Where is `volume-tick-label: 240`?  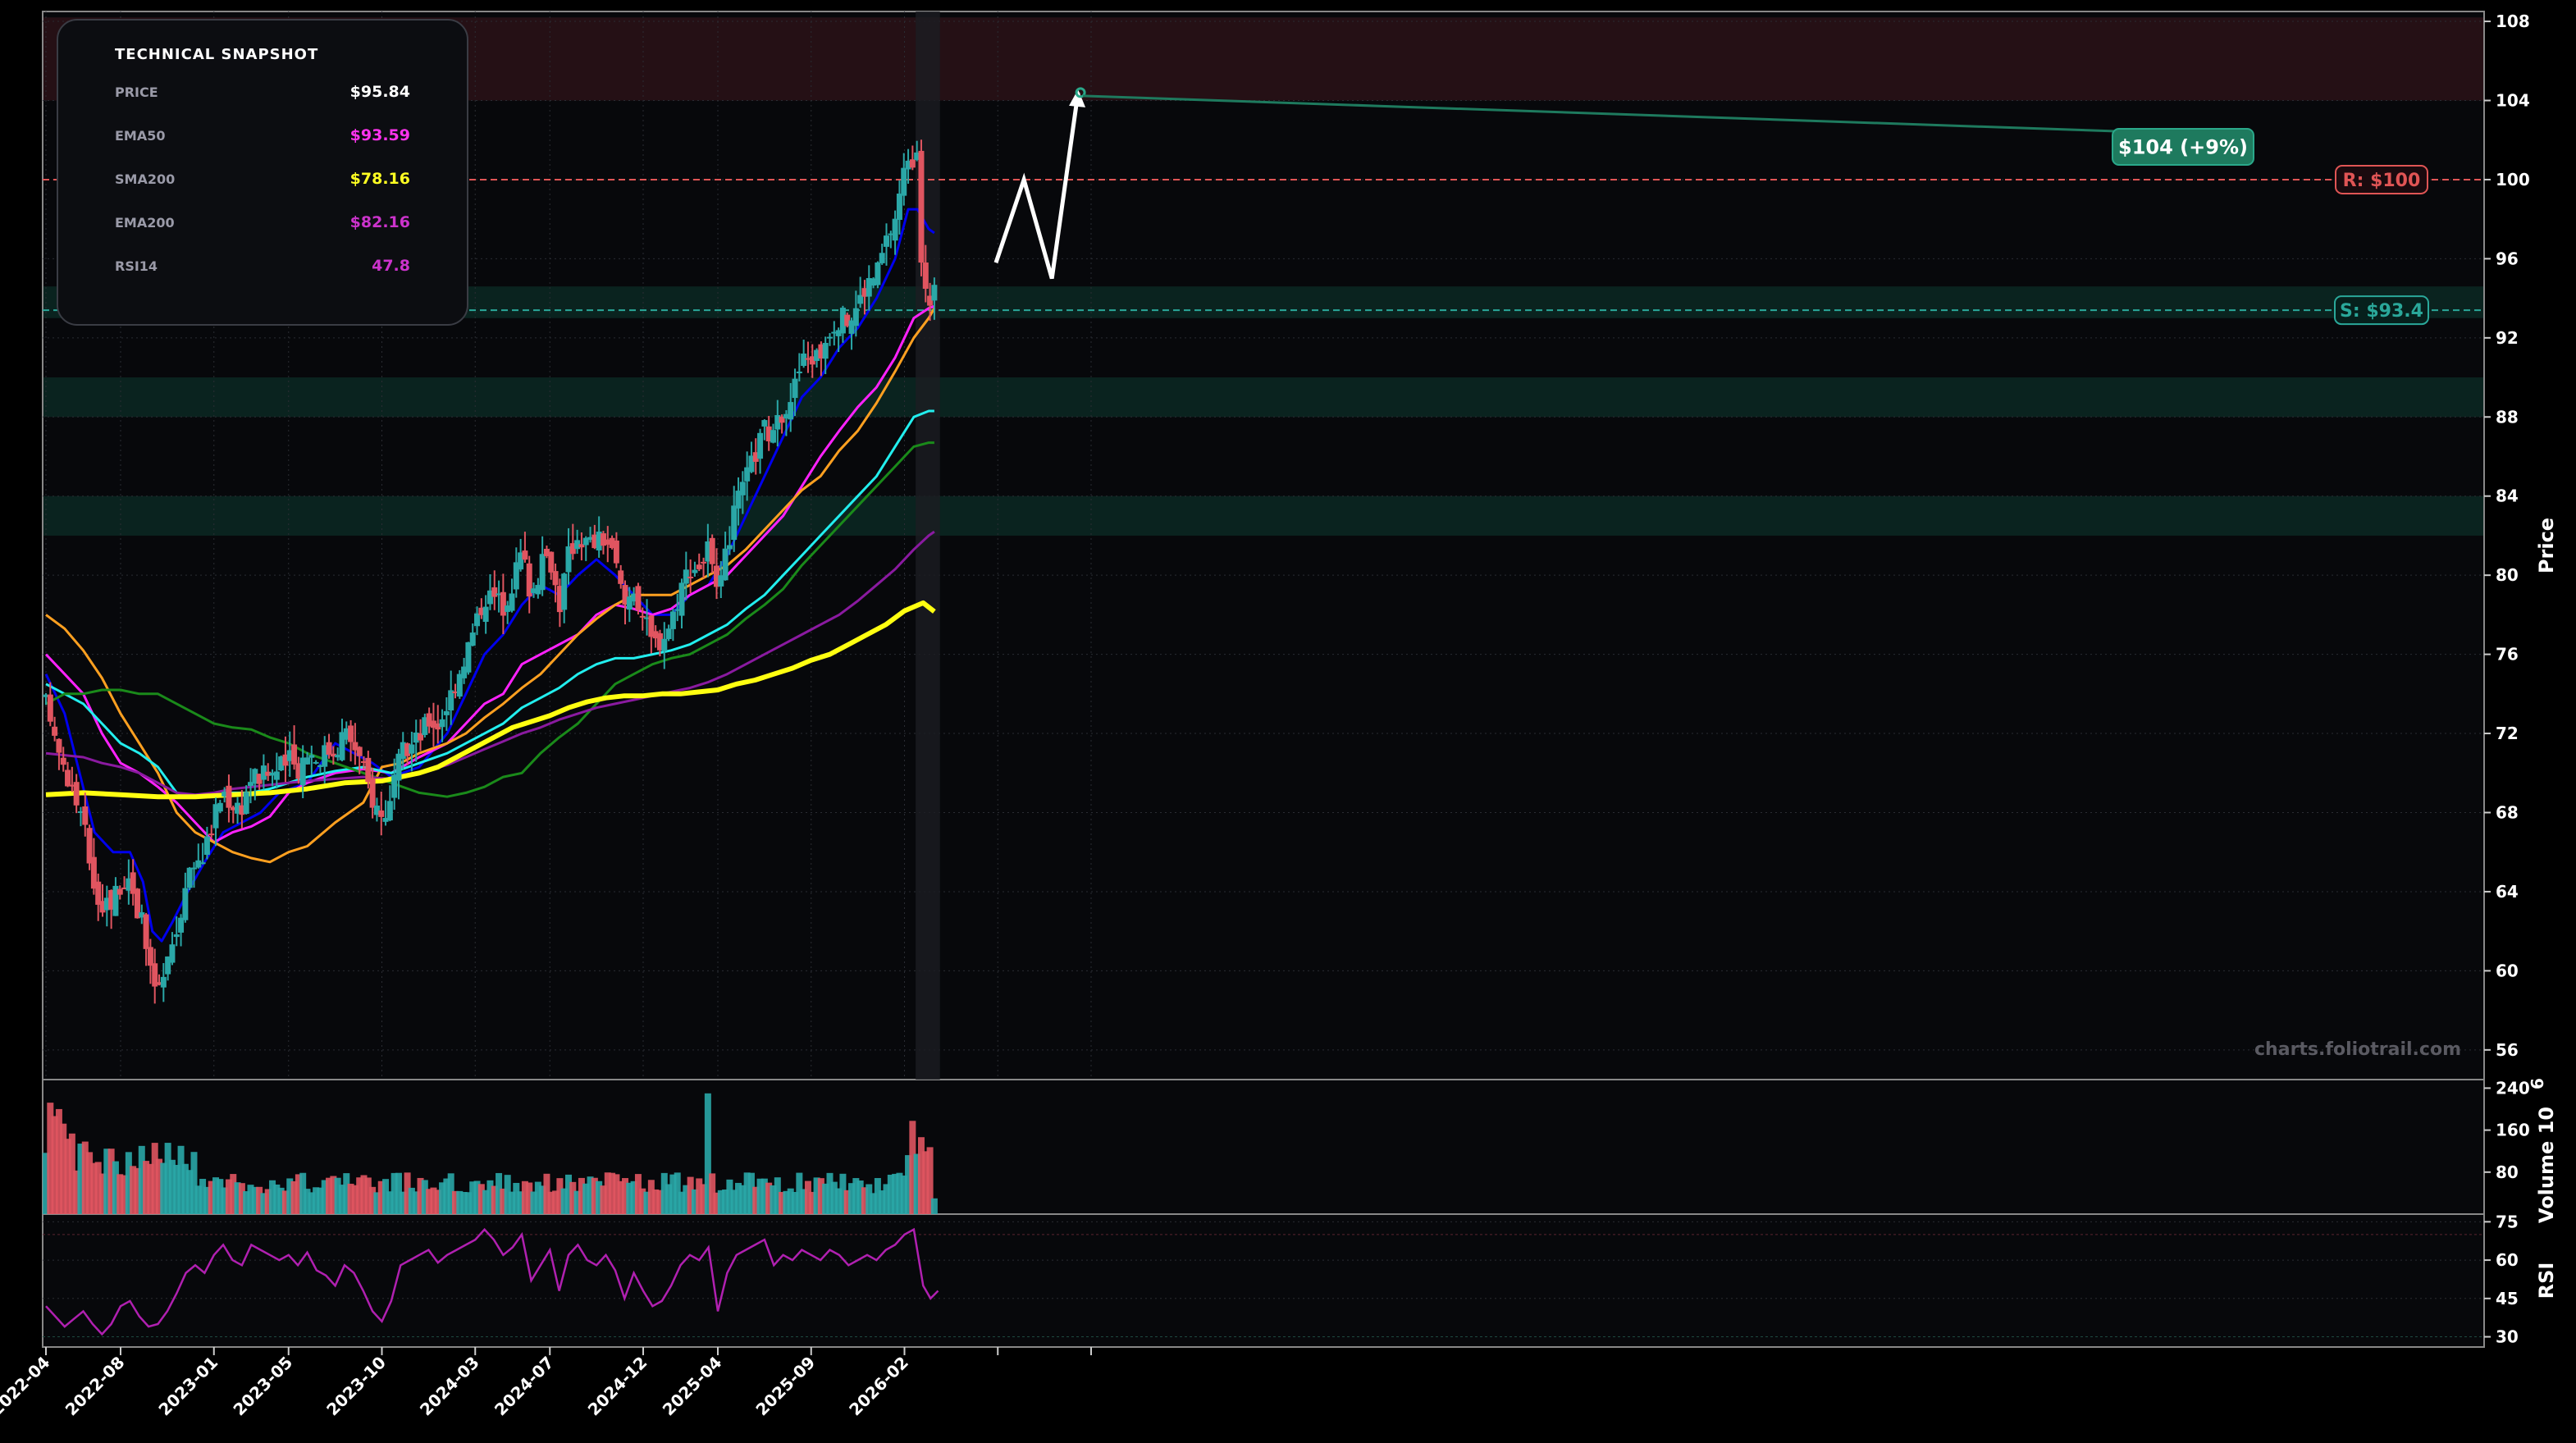
volume-tick-label: 240 is located at coordinates (2513, 1088).